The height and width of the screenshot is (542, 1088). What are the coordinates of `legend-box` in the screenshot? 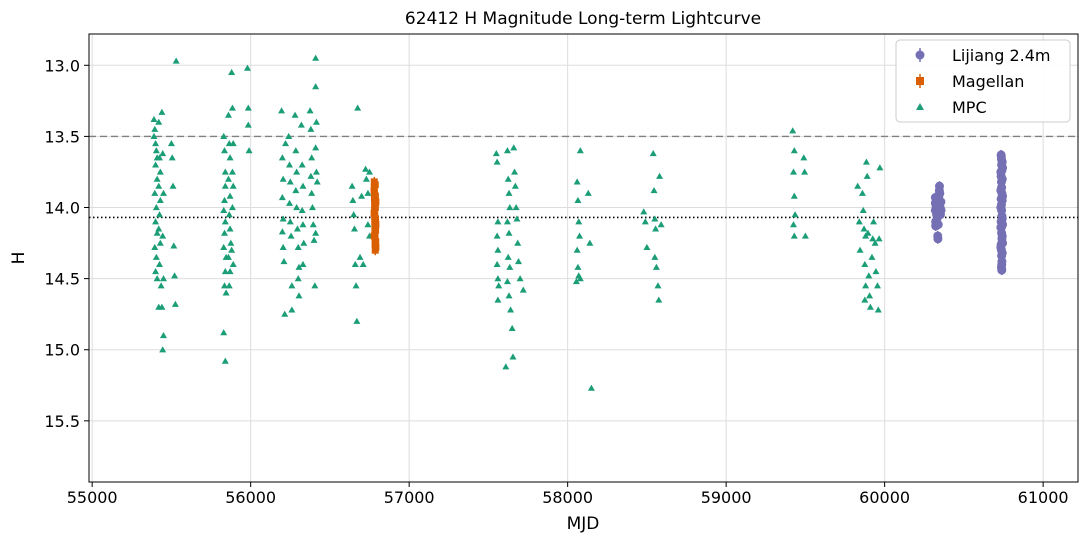 It's located at (983, 81).